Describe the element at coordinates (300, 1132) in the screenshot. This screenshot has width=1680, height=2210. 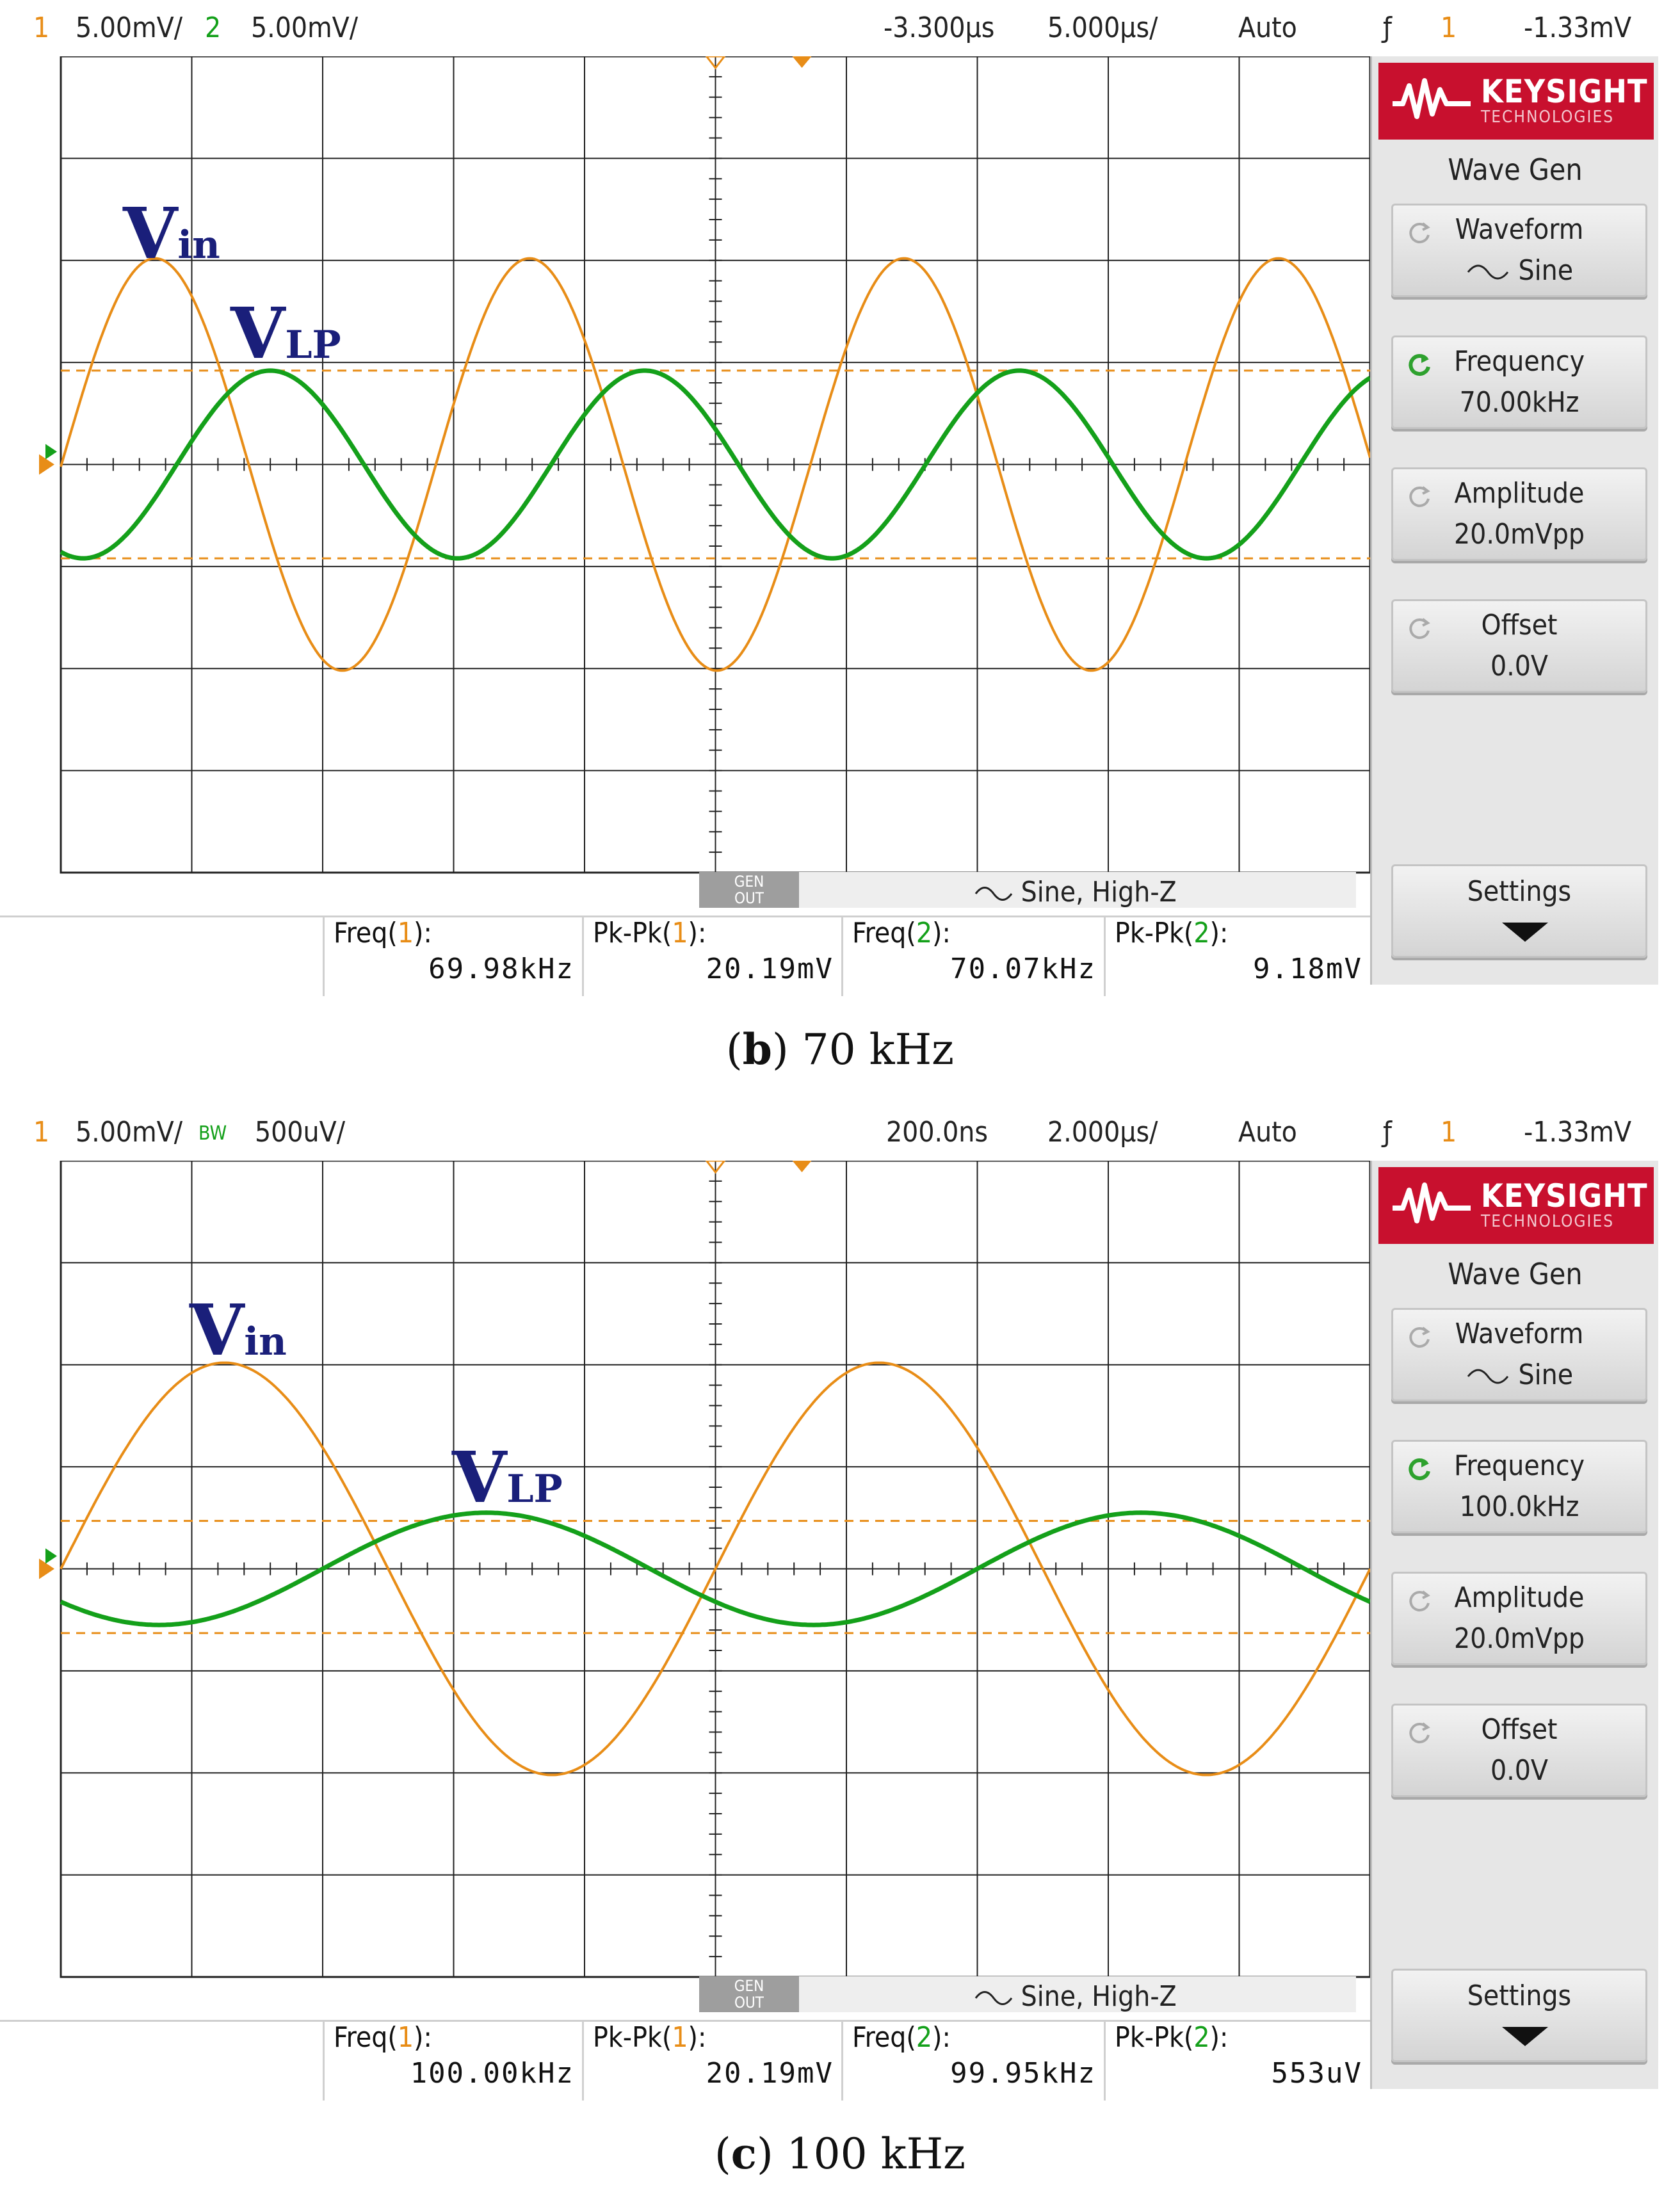
I see `ch2-scale: 500uV/` at that location.